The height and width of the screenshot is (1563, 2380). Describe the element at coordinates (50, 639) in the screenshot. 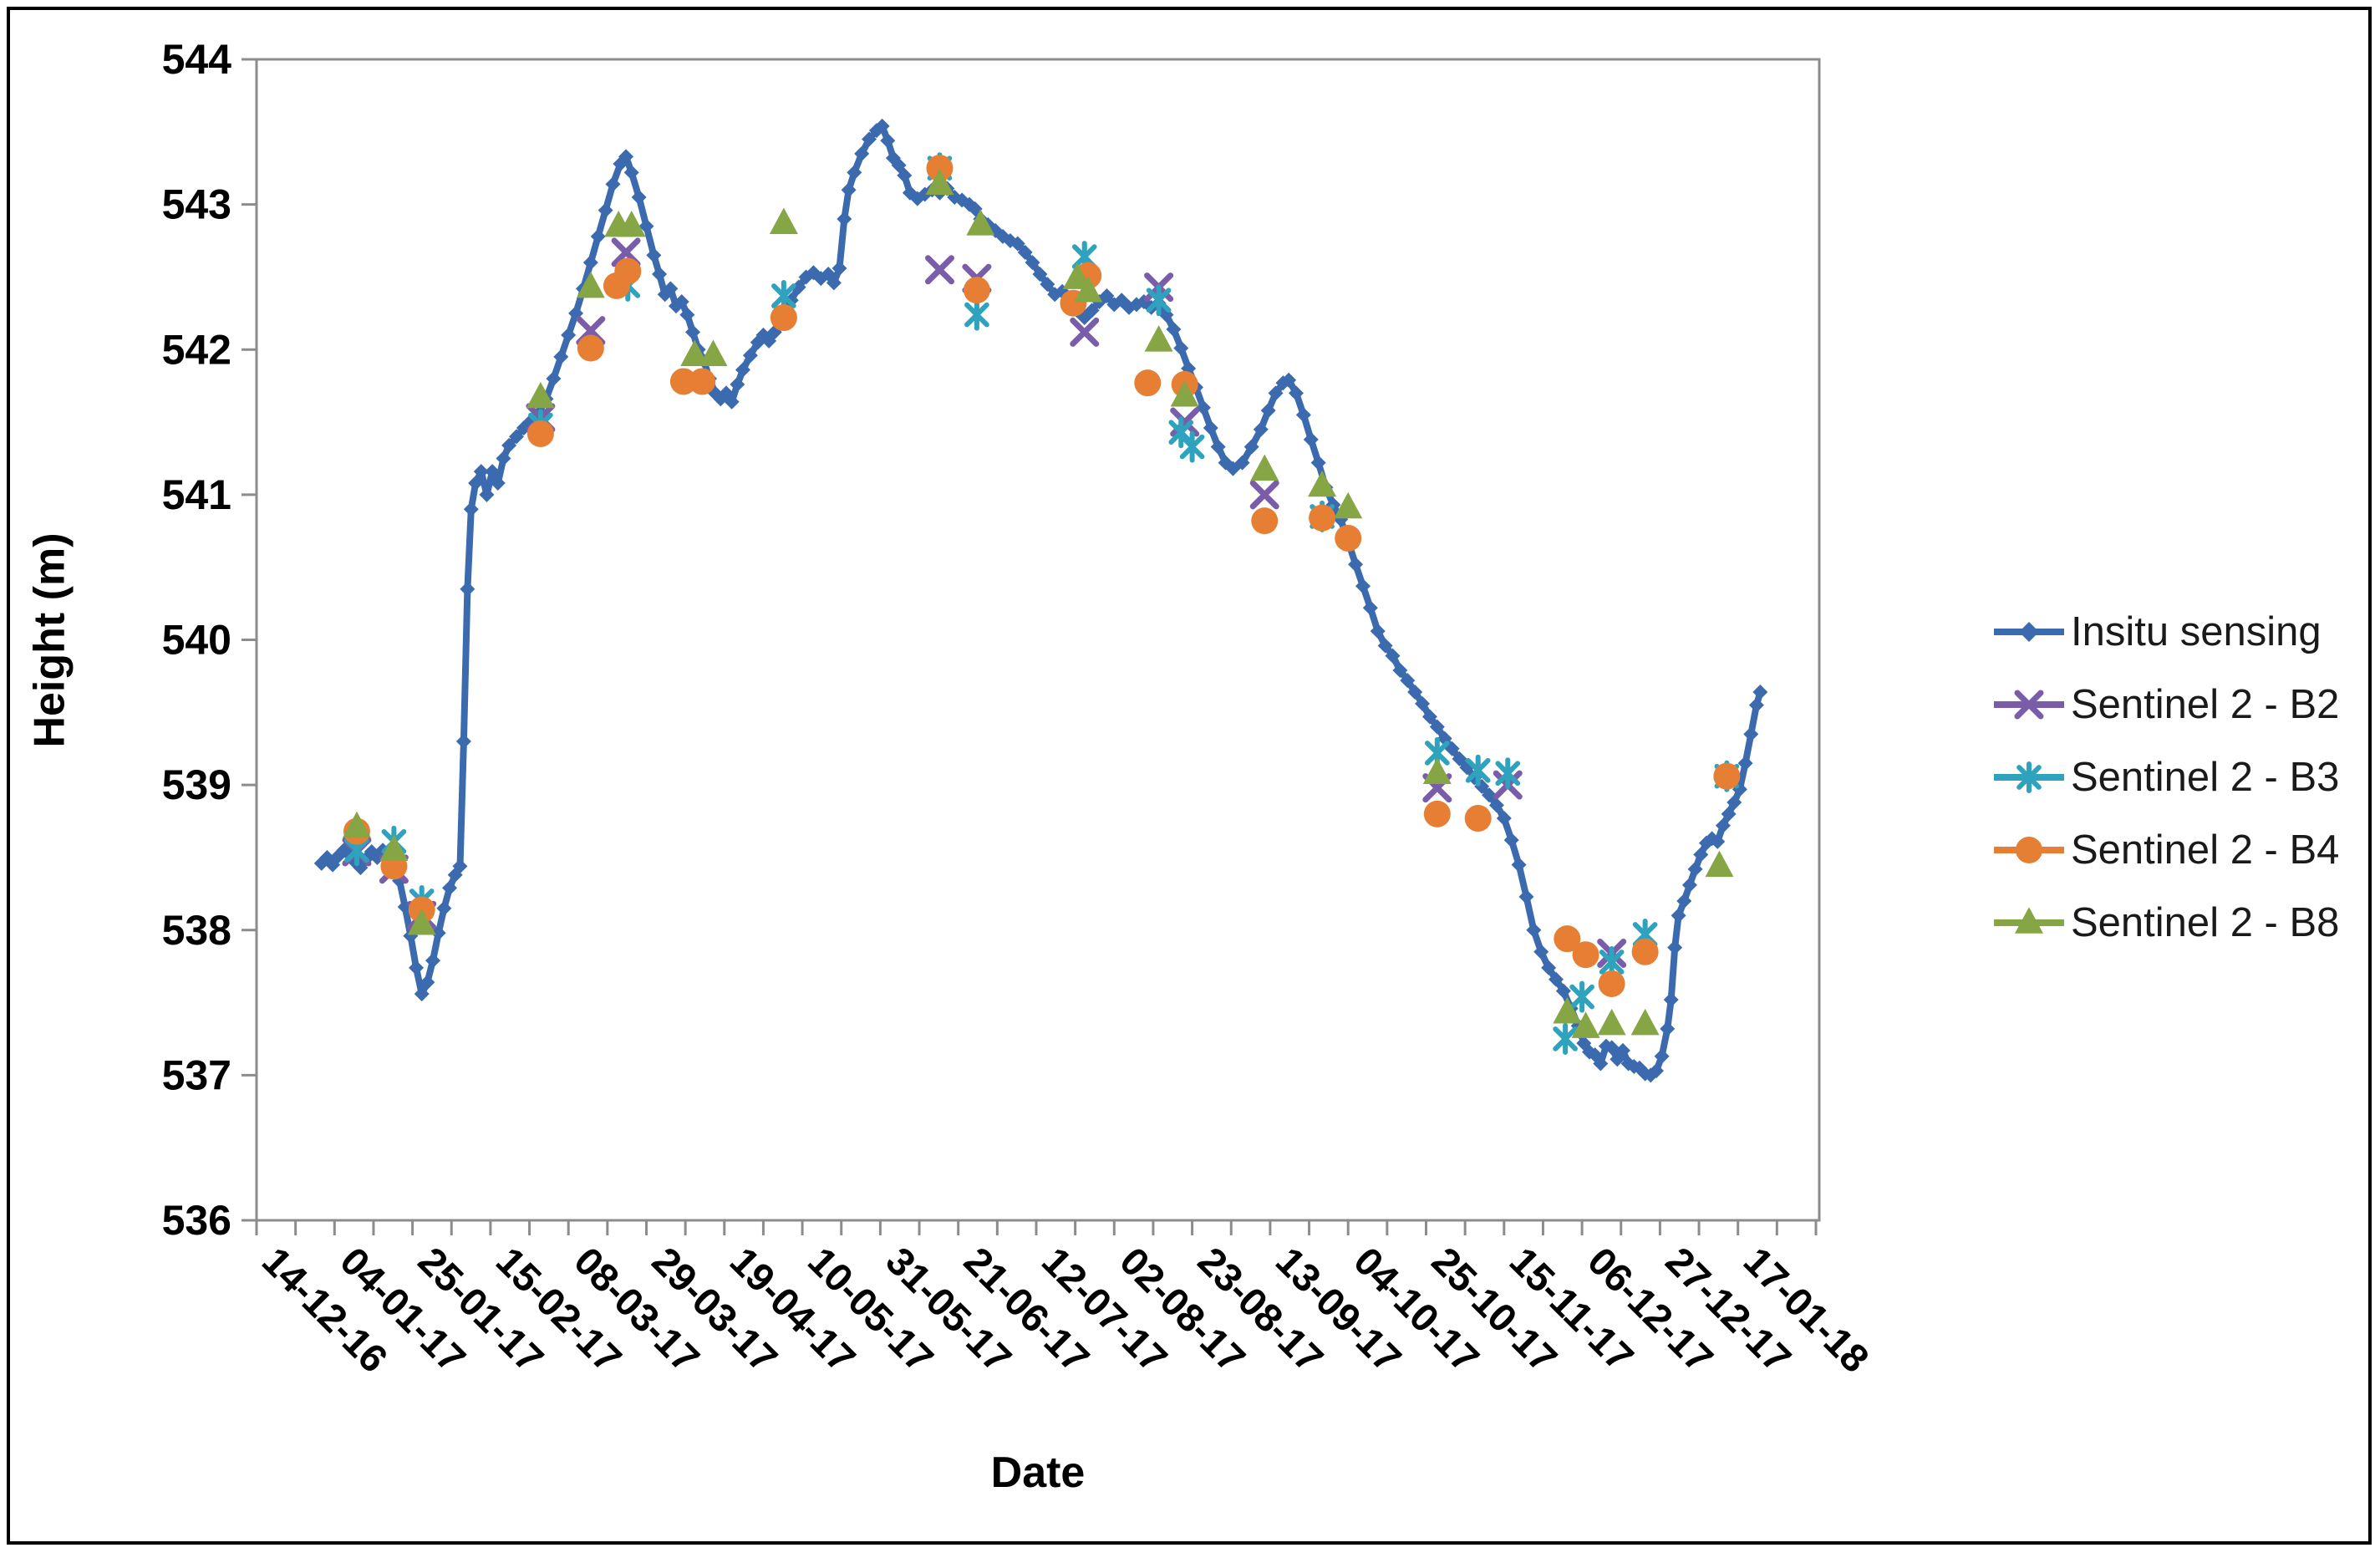

I see `y-axis-title: Height (m)` at that location.